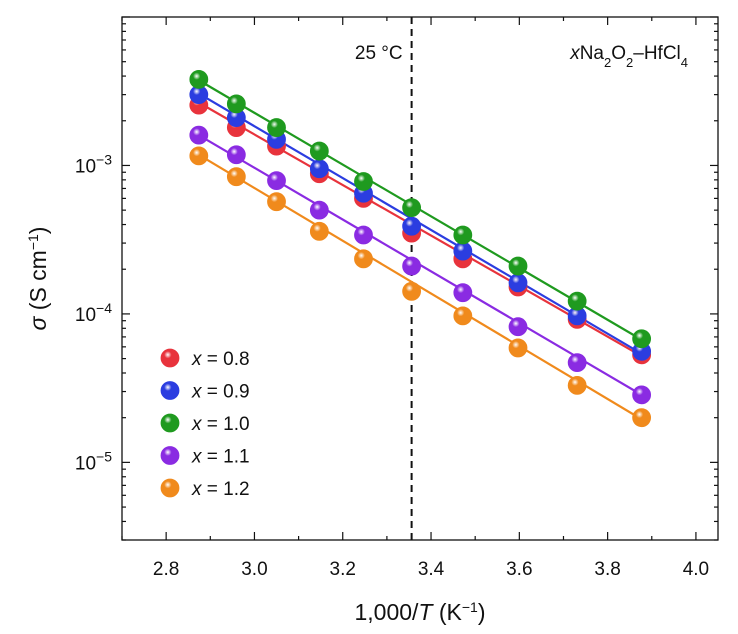 This screenshot has width=738, height=634. Describe the element at coordinates (379, 53) in the screenshot. I see `reference-line-label: 25 °C` at that location.